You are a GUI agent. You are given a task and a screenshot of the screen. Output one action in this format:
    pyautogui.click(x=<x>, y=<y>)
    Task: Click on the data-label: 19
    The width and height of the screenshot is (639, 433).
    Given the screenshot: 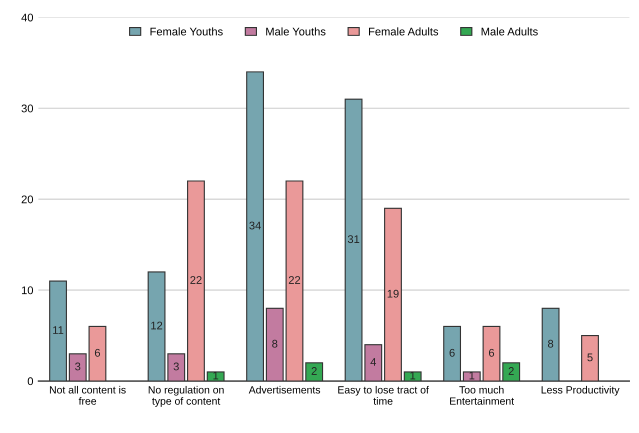 What is the action you would take?
    pyautogui.click(x=393, y=294)
    